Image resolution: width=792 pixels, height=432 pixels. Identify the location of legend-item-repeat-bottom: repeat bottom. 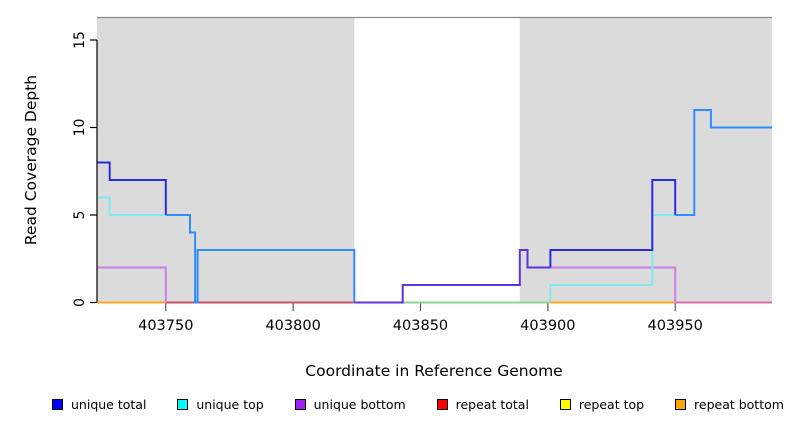
(729, 404).